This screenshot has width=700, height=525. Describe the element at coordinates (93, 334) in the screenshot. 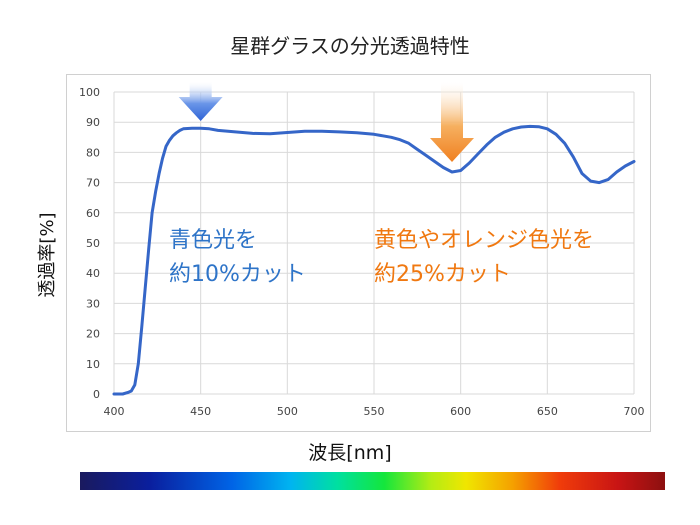

I see `y-tick-label: 20` at that location.